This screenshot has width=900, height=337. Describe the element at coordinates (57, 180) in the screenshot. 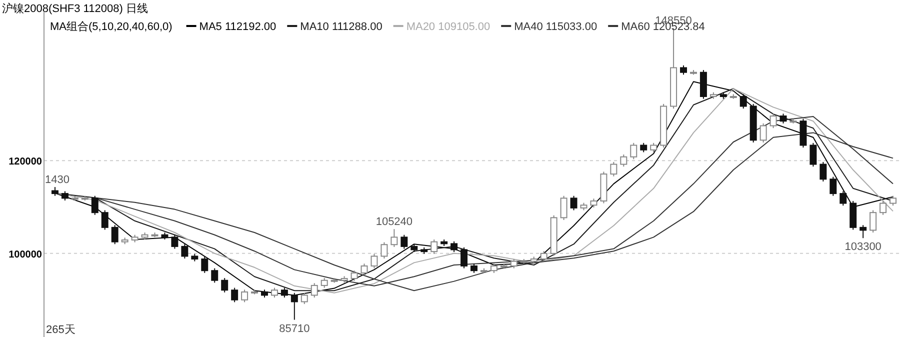

I see `annotation: 1430` at that location.